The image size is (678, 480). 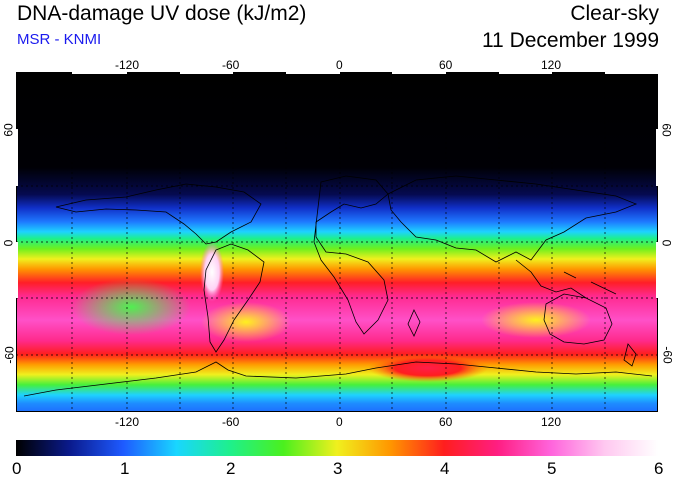 I want to click on asia-coast, so click(x=512, y=219).